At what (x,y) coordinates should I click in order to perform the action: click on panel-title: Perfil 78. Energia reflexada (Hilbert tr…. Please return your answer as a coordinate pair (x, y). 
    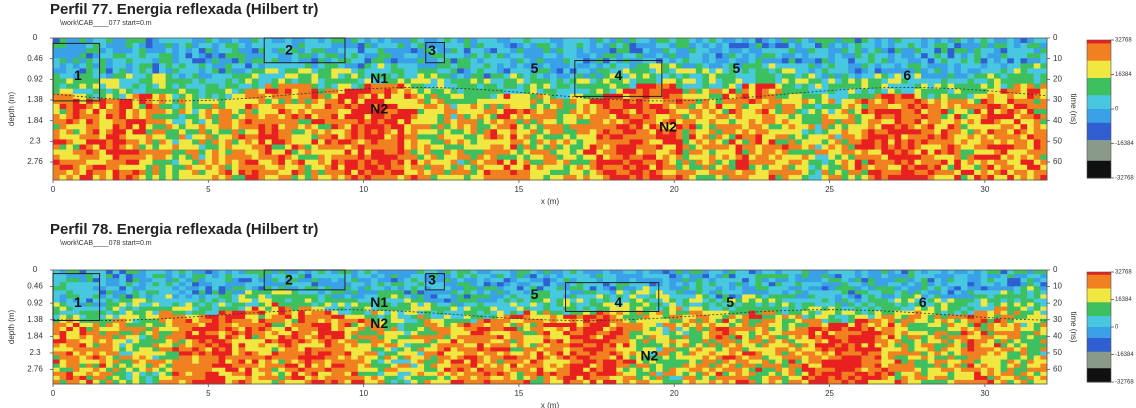
    Looking at the image, I should click on (184, 229).